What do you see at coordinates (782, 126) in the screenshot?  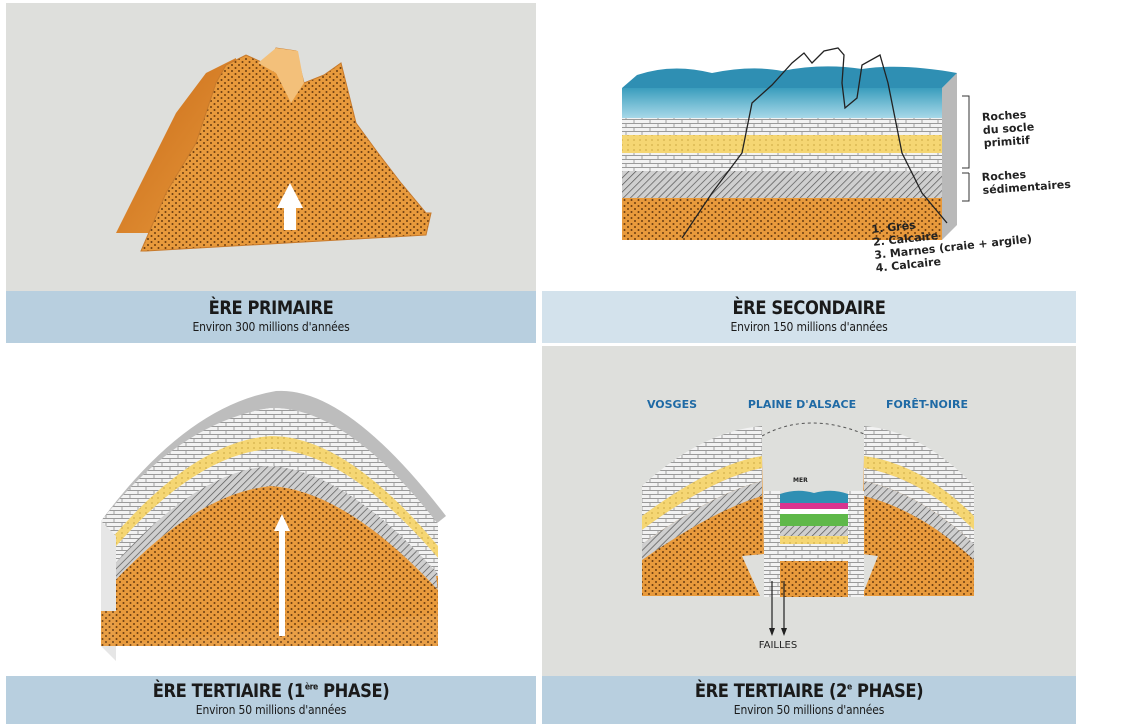 I see `layer-sandstone` at bounding box center [782, 126].